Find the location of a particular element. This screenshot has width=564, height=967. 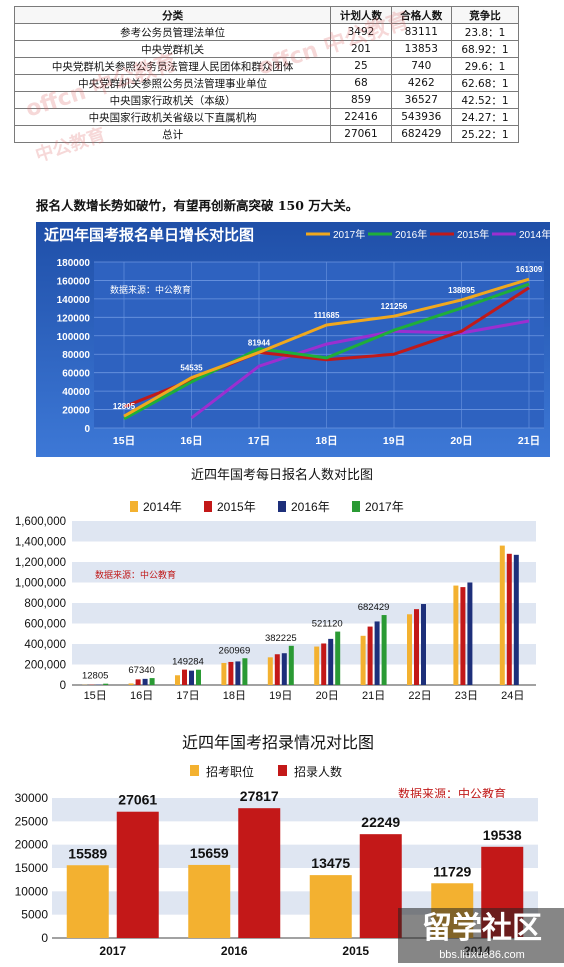

x-tick-label: 24日 is located at coordinates (512, 696).